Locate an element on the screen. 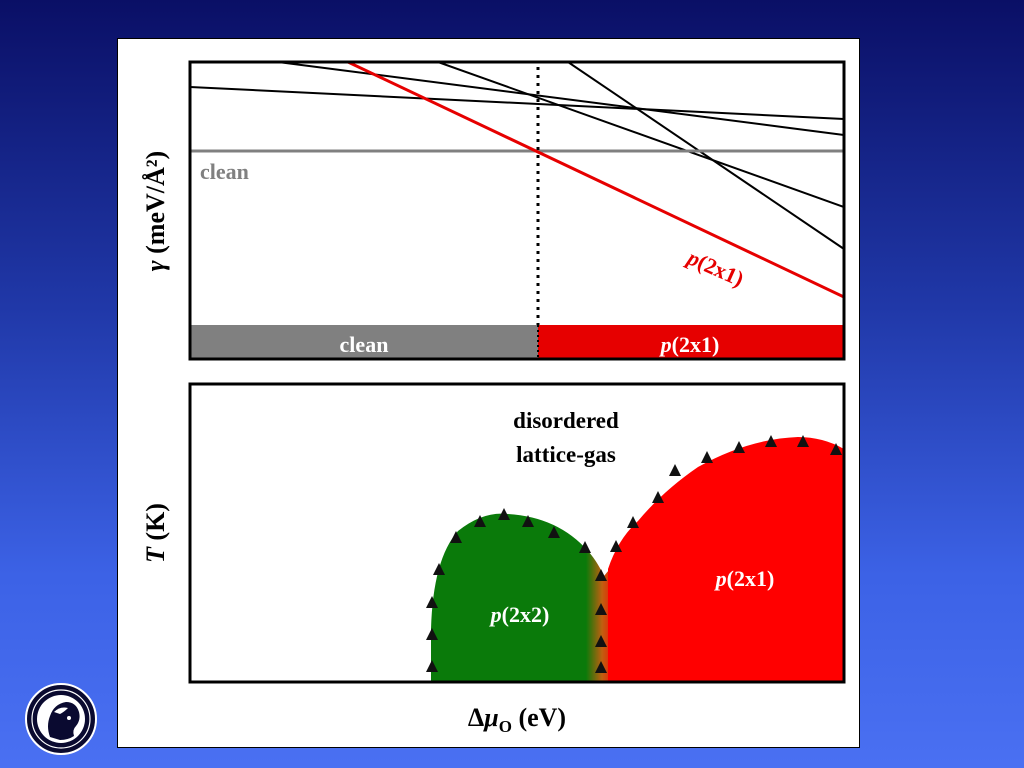 This screenshot has height=768, width=1024. disordered-label-line2: lattice-gas is located at coordinates (566, 454).